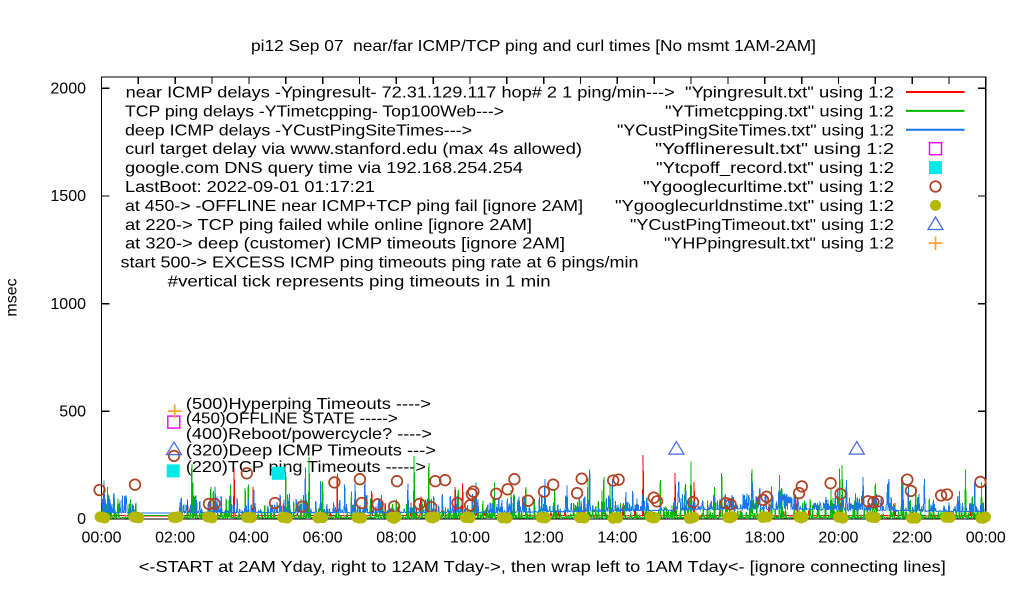  I want to click on svg-text: 06:00, so click(323, 538).